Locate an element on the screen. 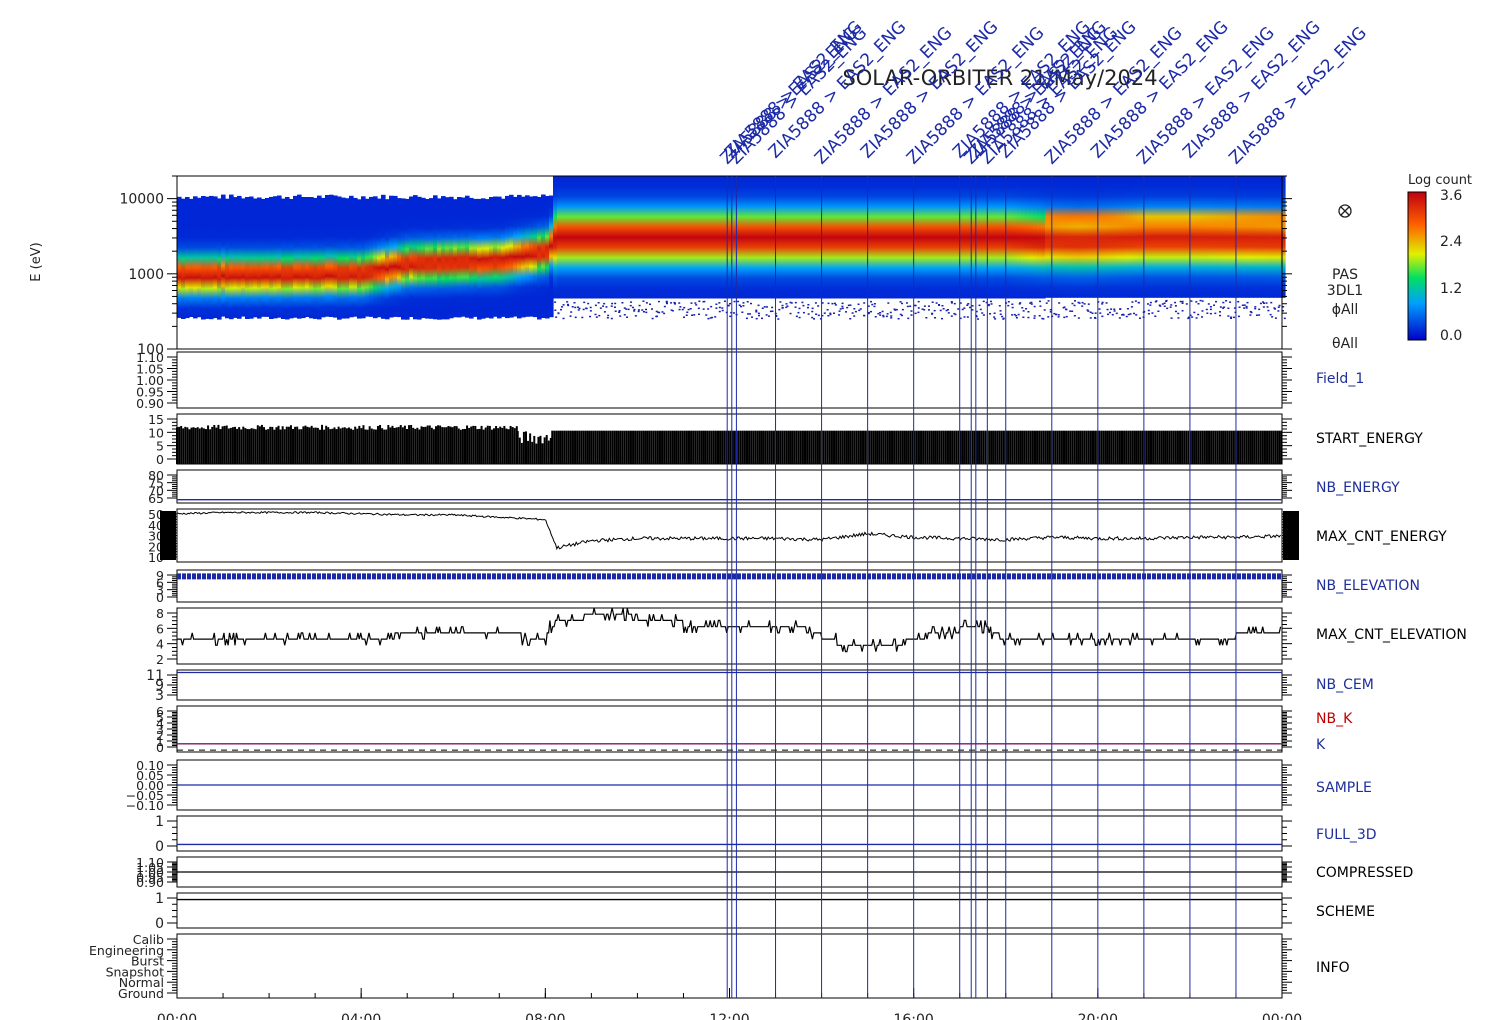  colorbar-tick: 3.6 is located at coordinates (1451, 196).